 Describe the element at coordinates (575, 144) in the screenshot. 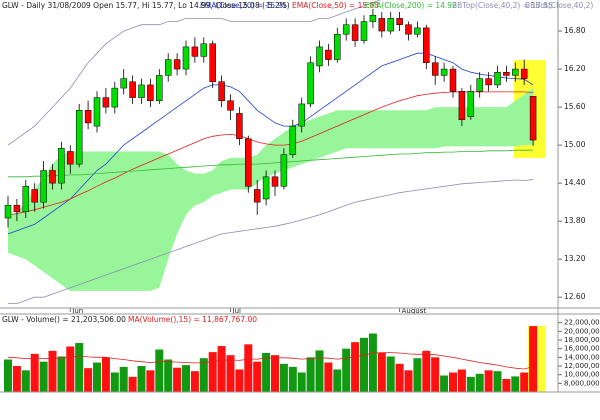

I see `y-tick-label: 15.00` at that location.